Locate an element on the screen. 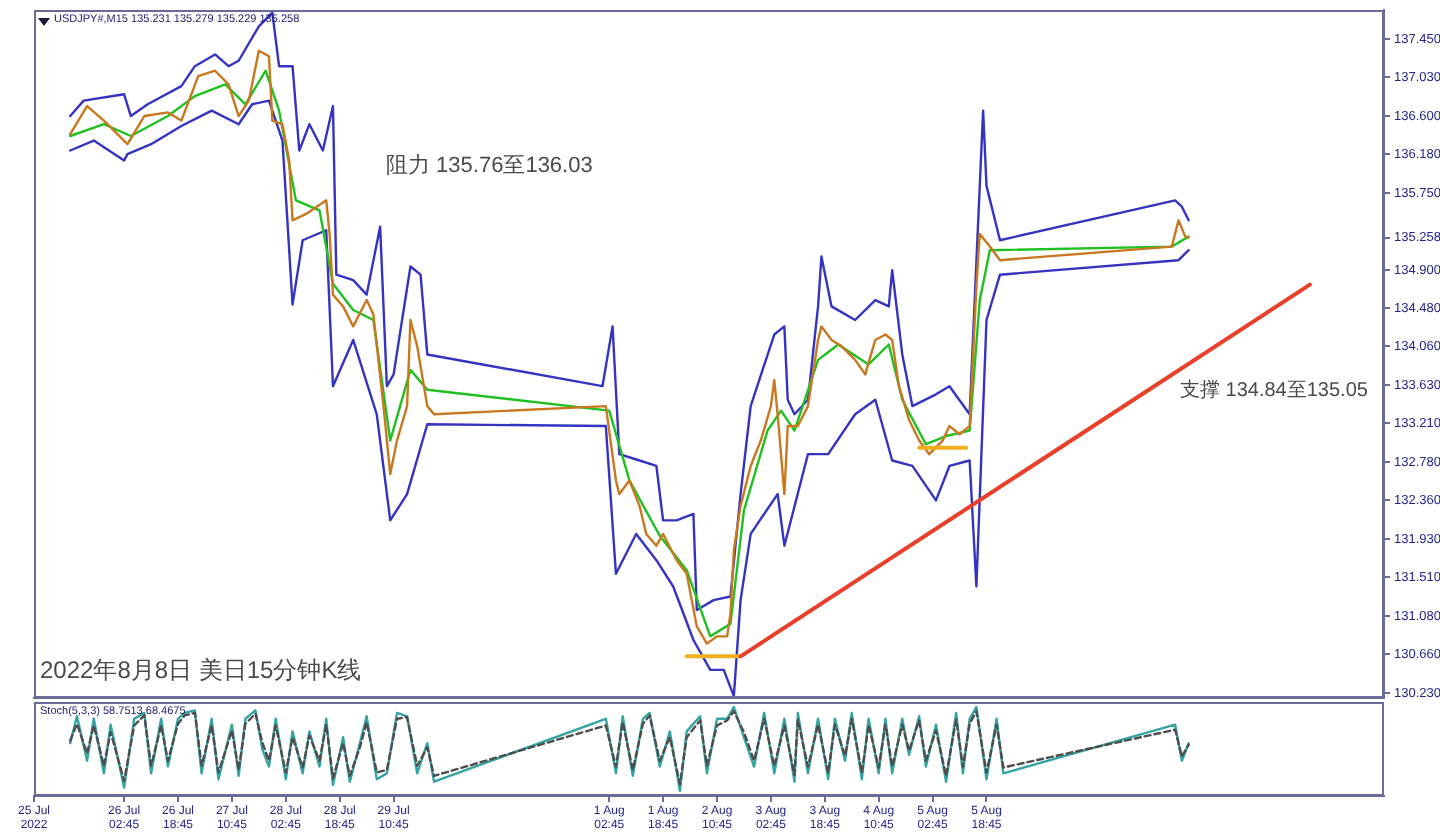  annotation: 2022年8月8日 美日15分钟K线 is located at coordinates (201, 671).